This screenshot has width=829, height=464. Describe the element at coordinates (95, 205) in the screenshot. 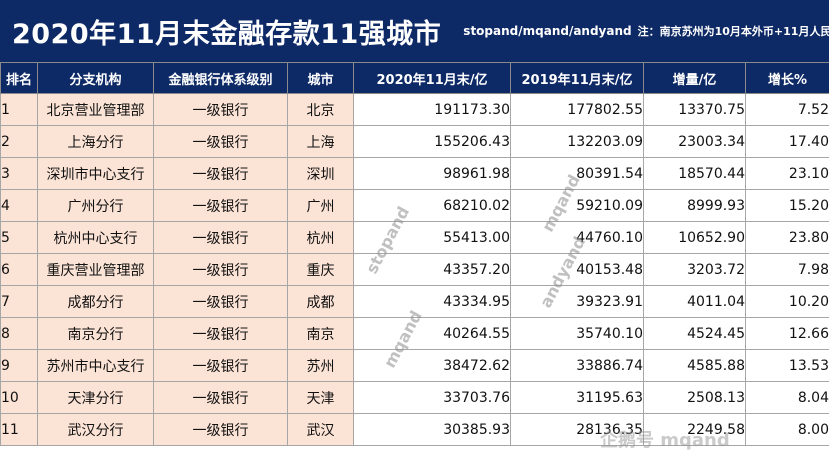

I see `branch-cell: 广州分行` at that location.